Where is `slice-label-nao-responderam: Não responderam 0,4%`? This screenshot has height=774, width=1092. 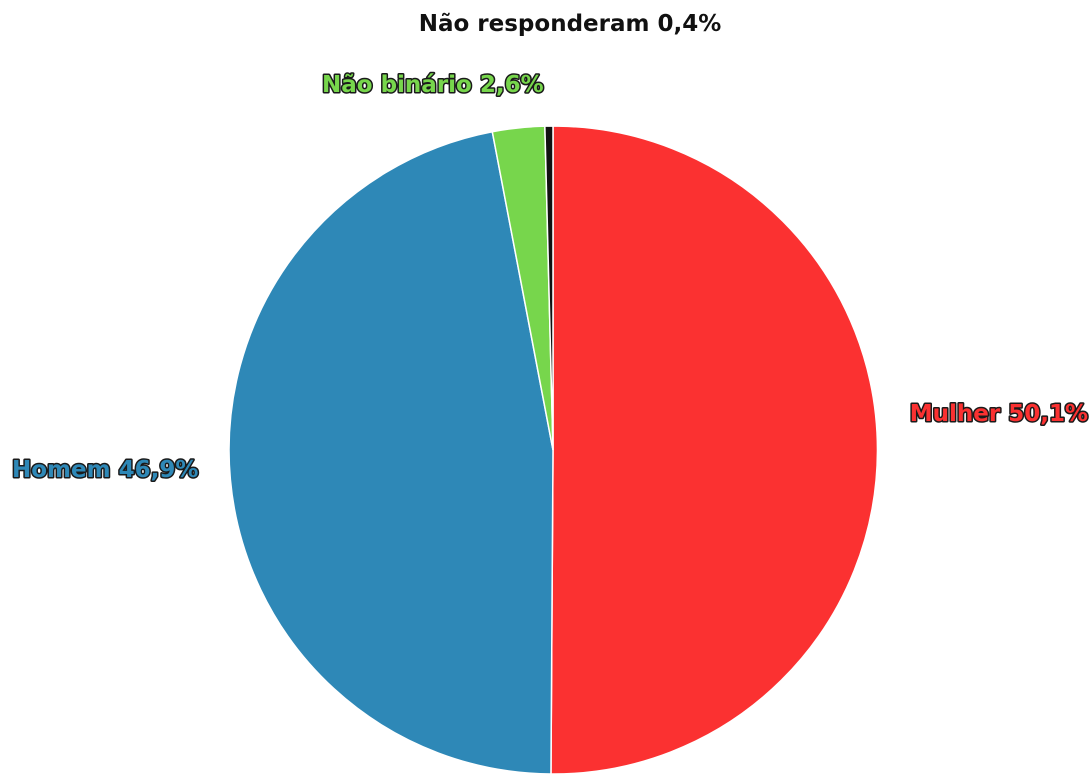
slice-label-nao-responderam: Não responderam 0,4% is located at coordinates (570, 24).